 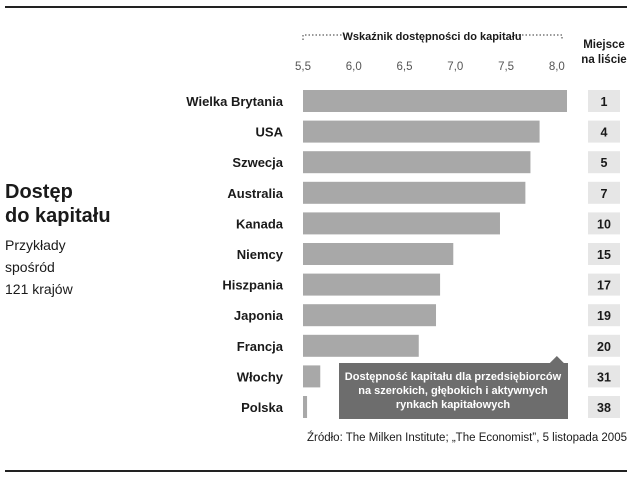 What do you see at coordinates (58, 216) in the screenshot?
I see `heading-line-2: do kapitału` at bounding box center [58, 216].